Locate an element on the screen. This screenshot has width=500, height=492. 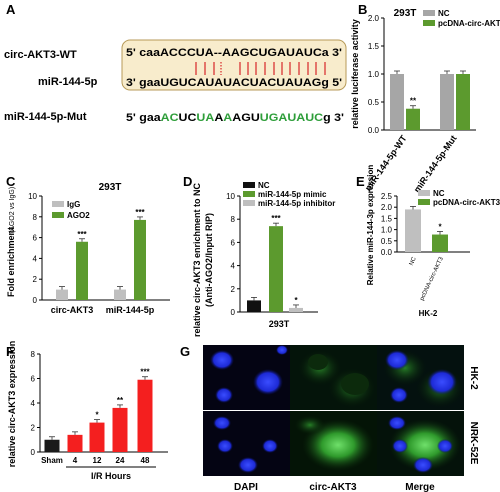
panel-letter-e: E is located at coordinates (360, 181).